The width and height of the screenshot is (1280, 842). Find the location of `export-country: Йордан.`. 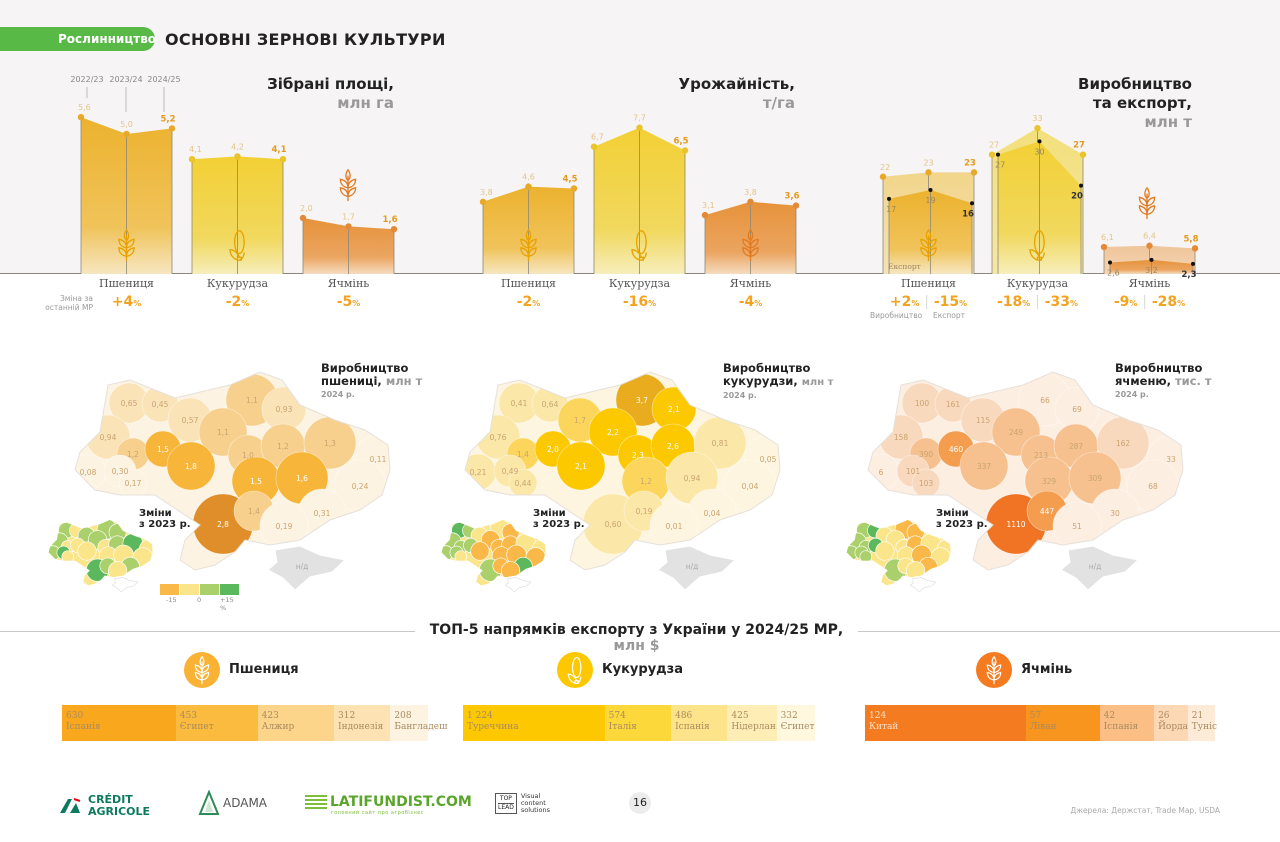

export-country: Йордан. is located at coordinates (1177, 727).